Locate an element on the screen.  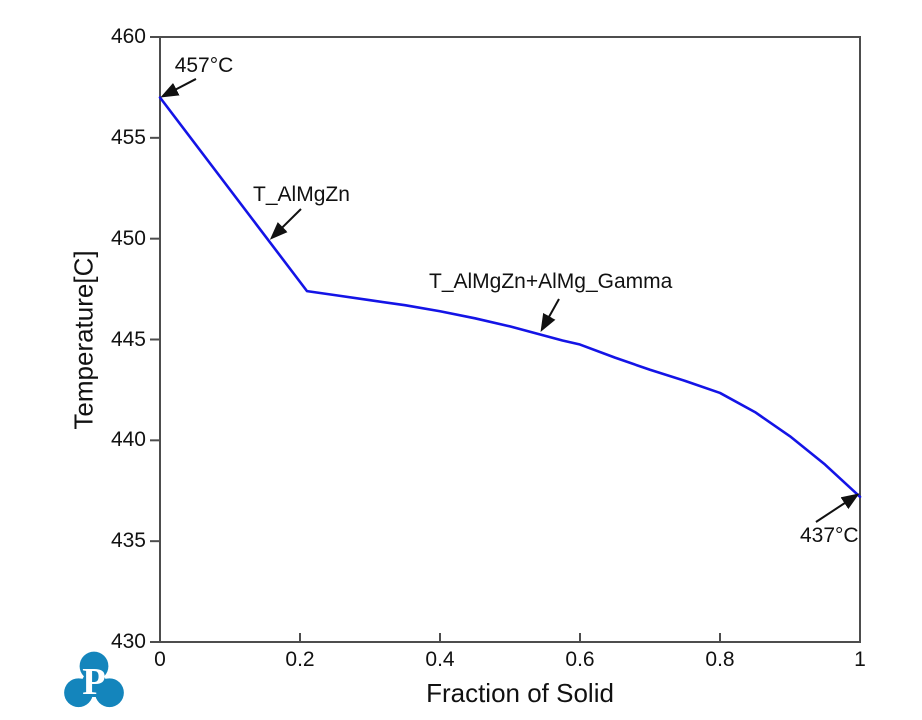
x-tick-label: 0 is located at coordinates (160, 659).